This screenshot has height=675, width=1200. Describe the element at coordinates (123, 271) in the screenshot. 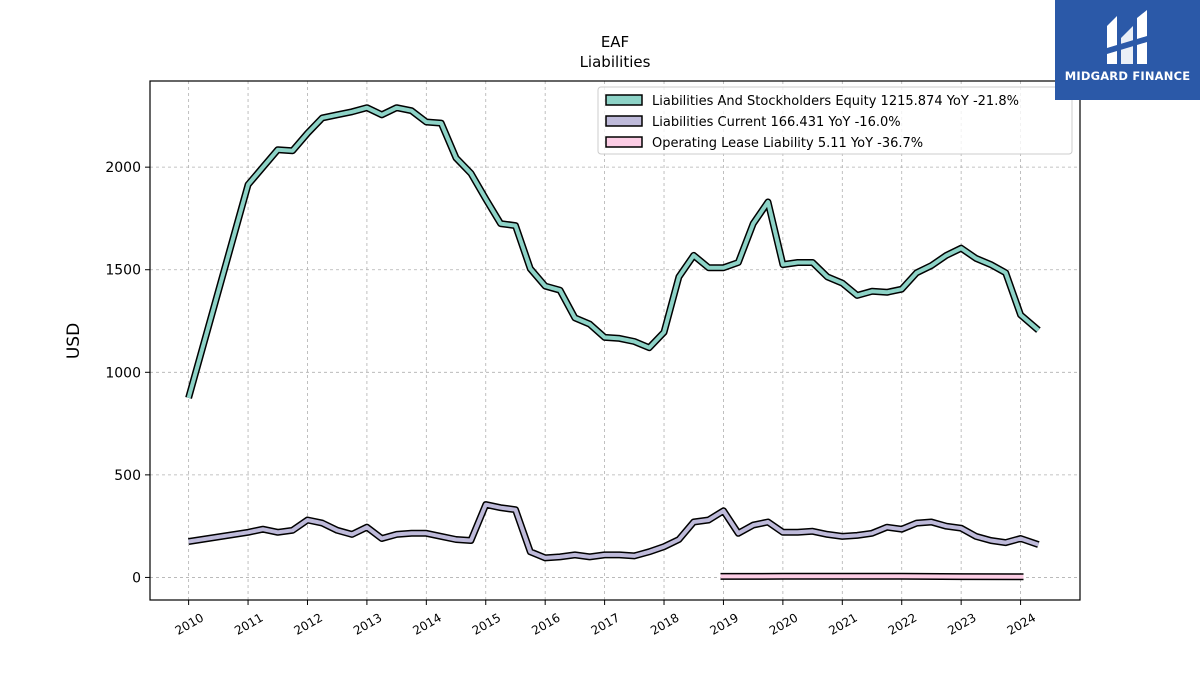

I see `y-tick-label: 1500` at that location.